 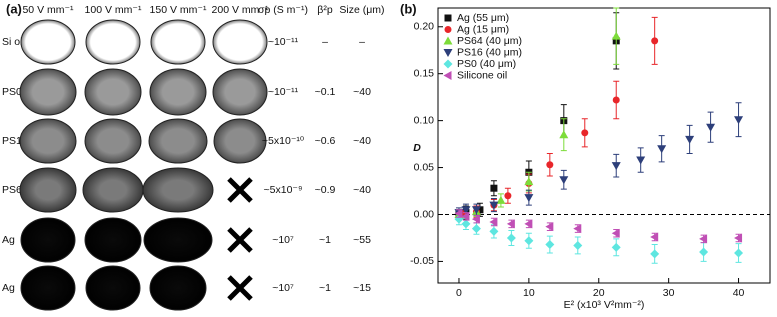 I want to click on beta: ~0.9, so click(x=325, y=190).